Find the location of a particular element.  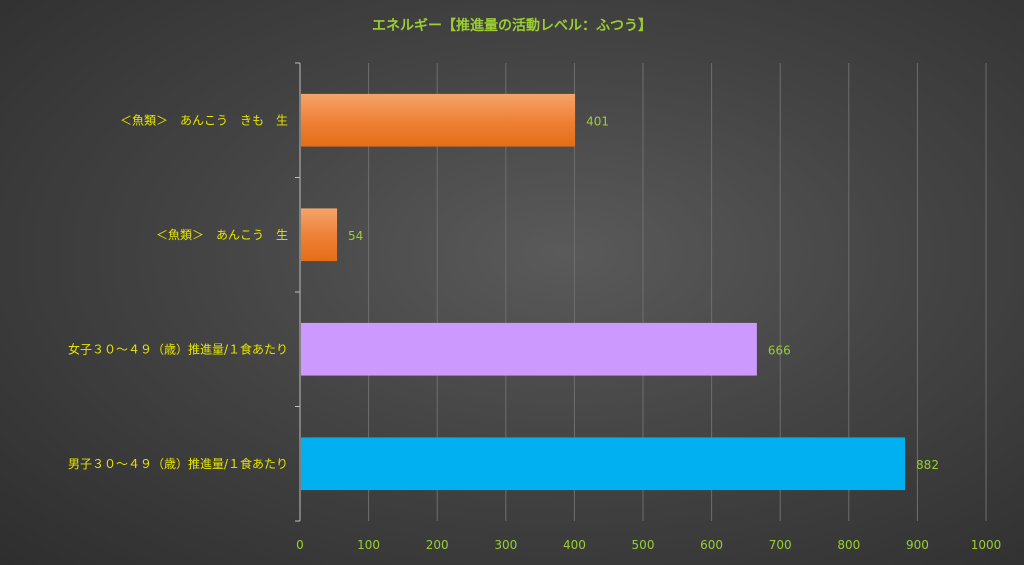

category-label: 女子３０～４９（歳）推進量/１食あたり is located at coordinates (178, 348).